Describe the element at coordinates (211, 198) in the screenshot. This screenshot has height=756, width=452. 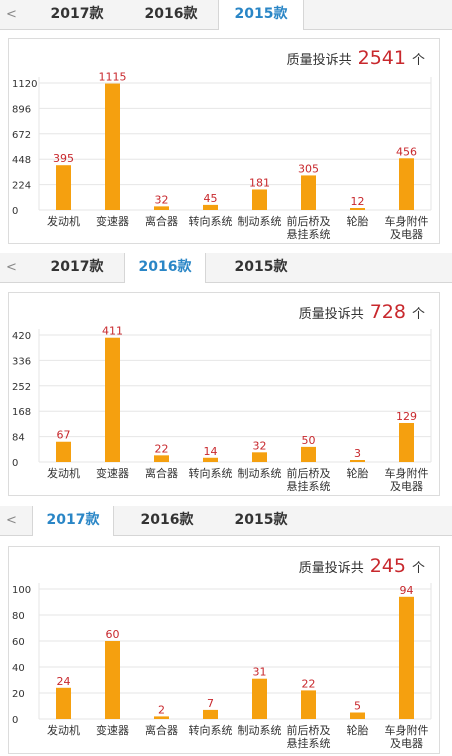
I see `data-label: 45` at that location.